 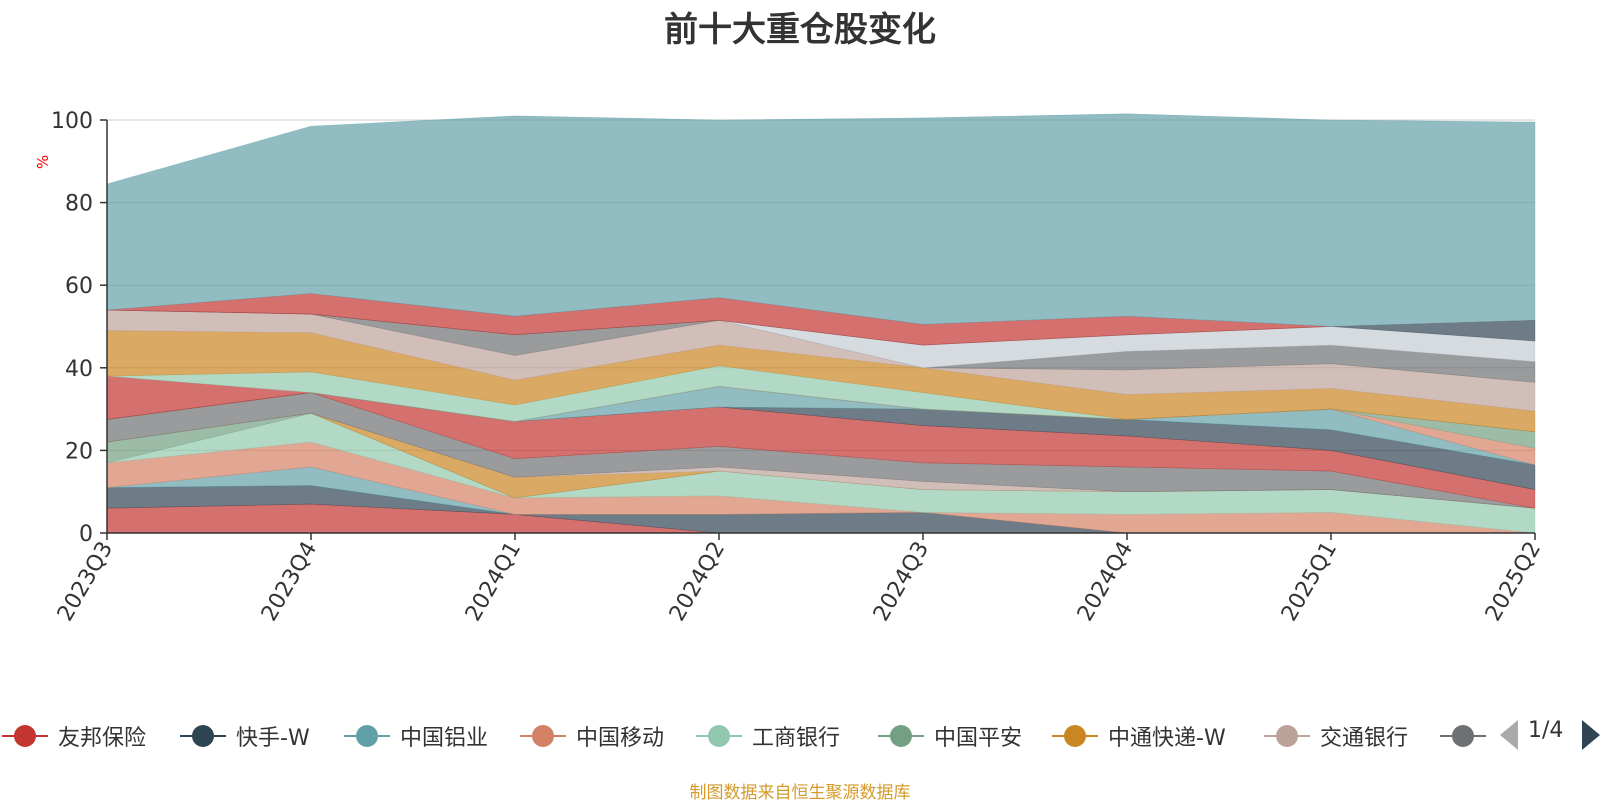 What do you see at coordinates (43, 162) in the screenshot?
I see `y-axis-unit-label: %` at bounding box center [43, 162].